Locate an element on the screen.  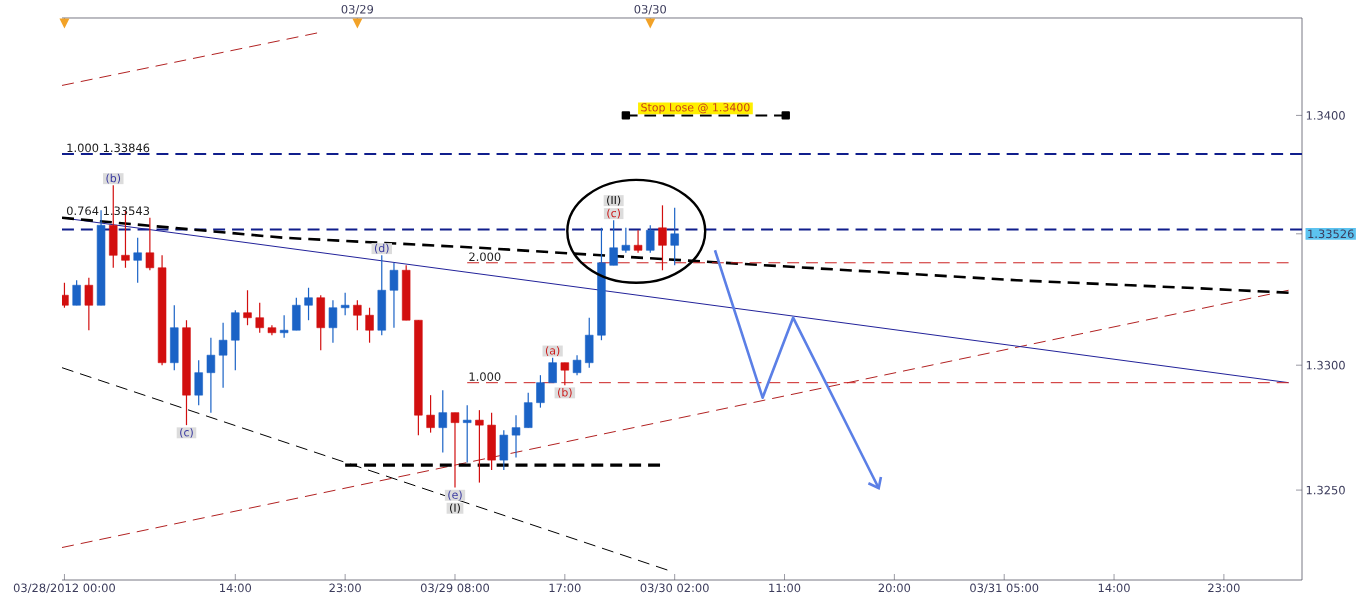
x-tick-label: 11:00 is located at coordinates (785, 588).